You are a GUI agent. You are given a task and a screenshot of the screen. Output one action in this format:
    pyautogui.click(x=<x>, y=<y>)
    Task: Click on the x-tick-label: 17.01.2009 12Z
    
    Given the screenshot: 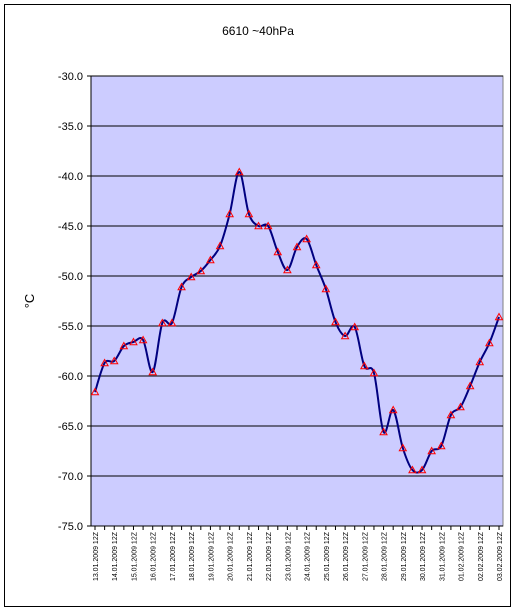 What is the action you would take?
    pyautogui.click(x=173, y=556)
    